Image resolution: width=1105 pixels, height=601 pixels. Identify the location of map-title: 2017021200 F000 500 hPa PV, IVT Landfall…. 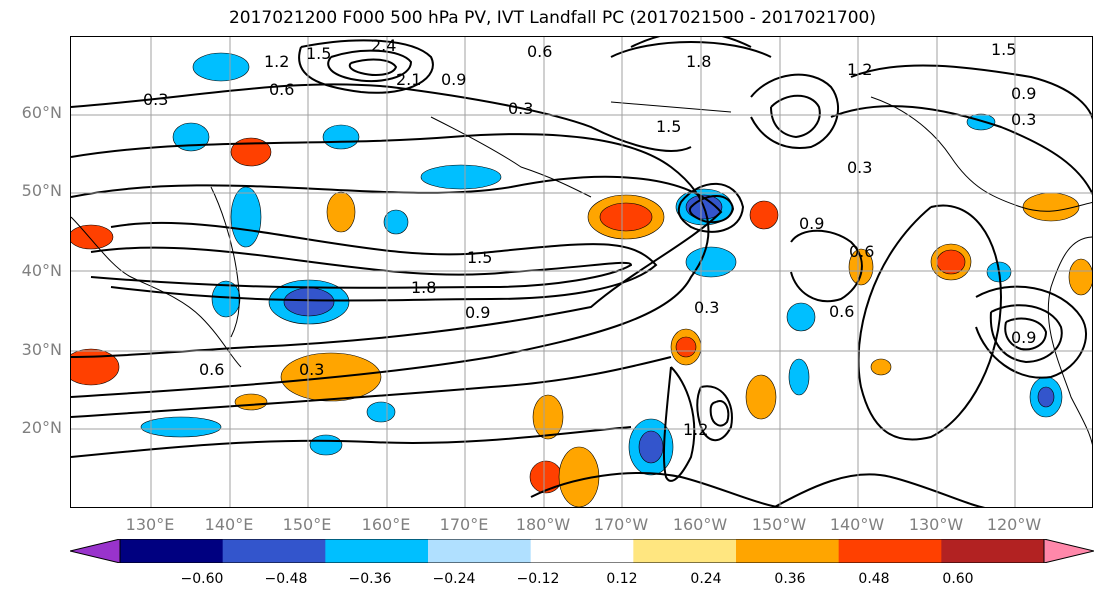
(552, 18).